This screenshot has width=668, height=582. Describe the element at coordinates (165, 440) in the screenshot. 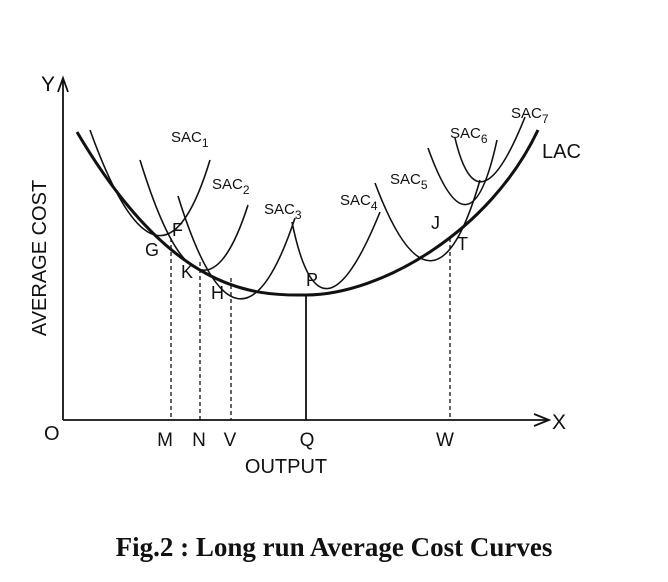

I see `output-label-m: M` at that location.